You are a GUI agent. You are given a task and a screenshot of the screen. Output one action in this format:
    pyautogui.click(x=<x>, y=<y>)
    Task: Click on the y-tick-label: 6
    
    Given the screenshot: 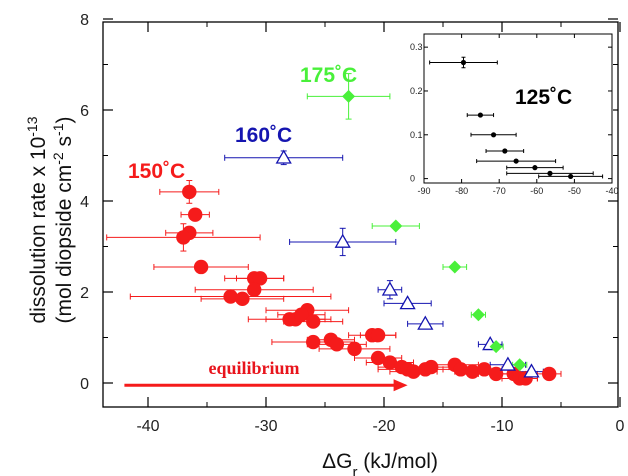 What is the action you would take?
    pyautogui.click(x=84, y=111)
    